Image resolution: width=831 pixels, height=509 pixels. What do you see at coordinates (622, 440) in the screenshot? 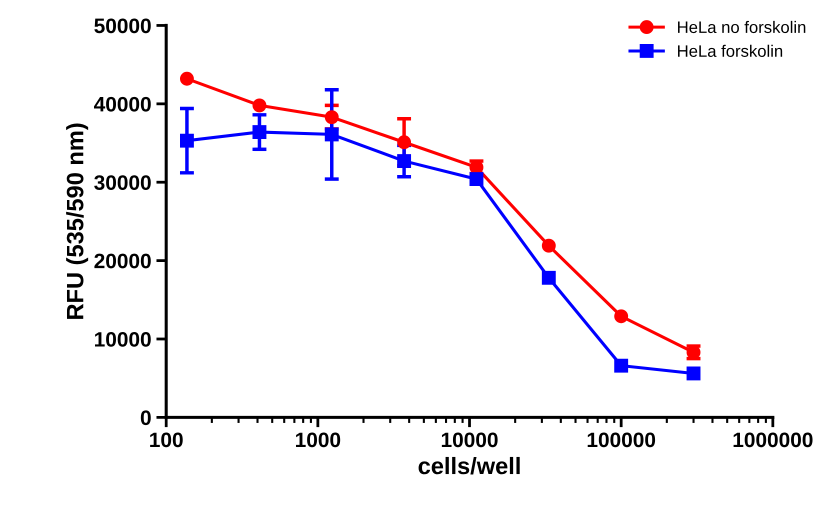
I see `x-tick-label: 100000` at bounding box center [622, 440].